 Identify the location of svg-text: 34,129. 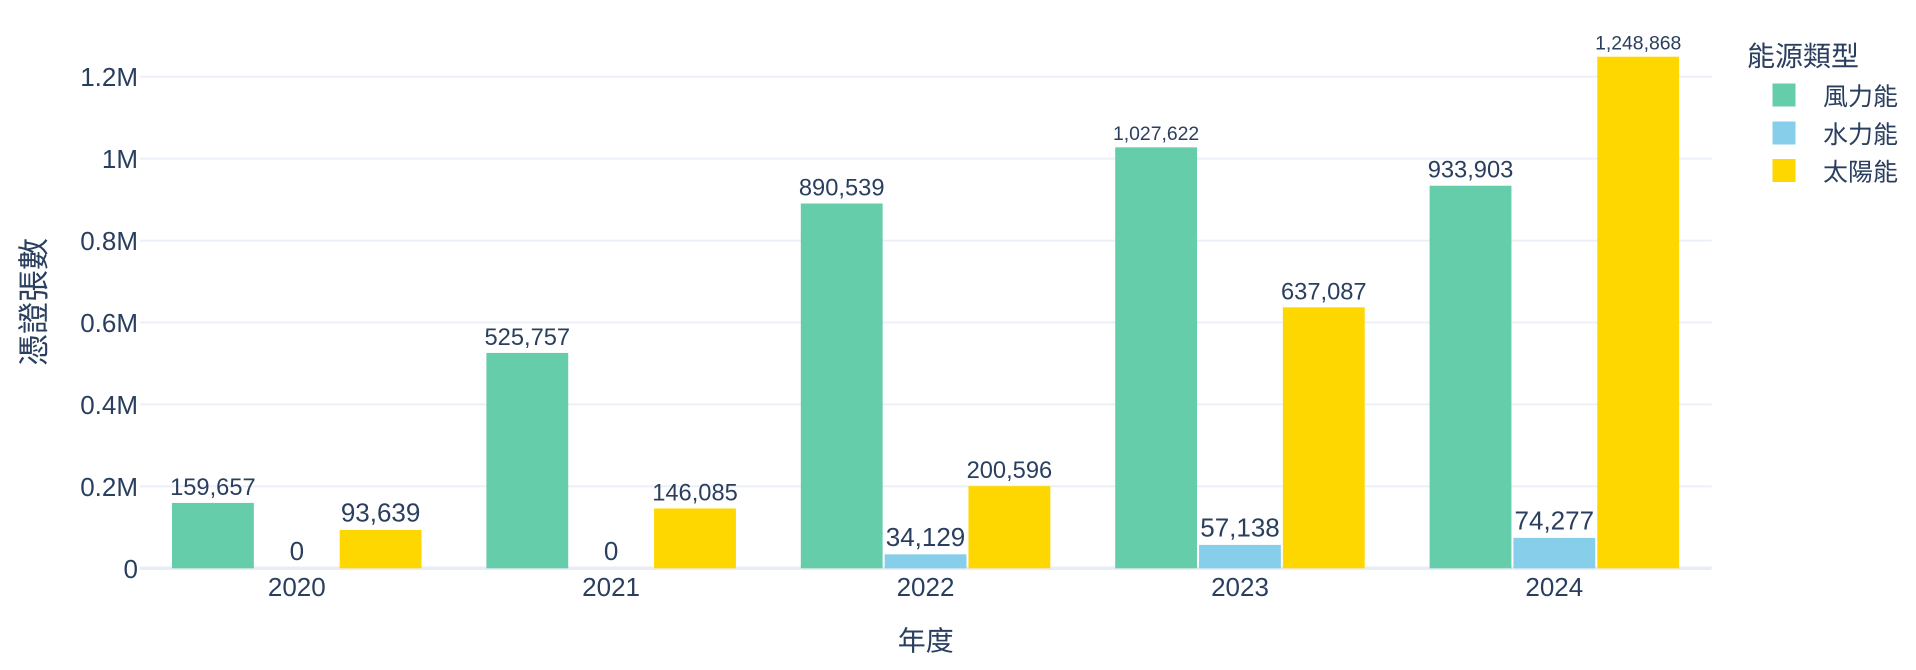
(926, 537).